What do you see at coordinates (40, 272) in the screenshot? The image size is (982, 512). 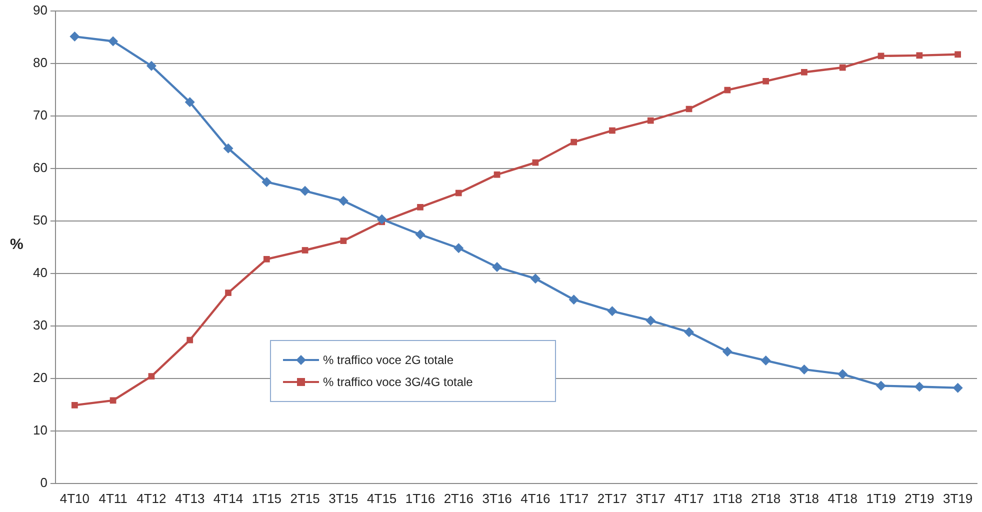 I see `y-tick-label: 40` at bounding box center [40, 272].